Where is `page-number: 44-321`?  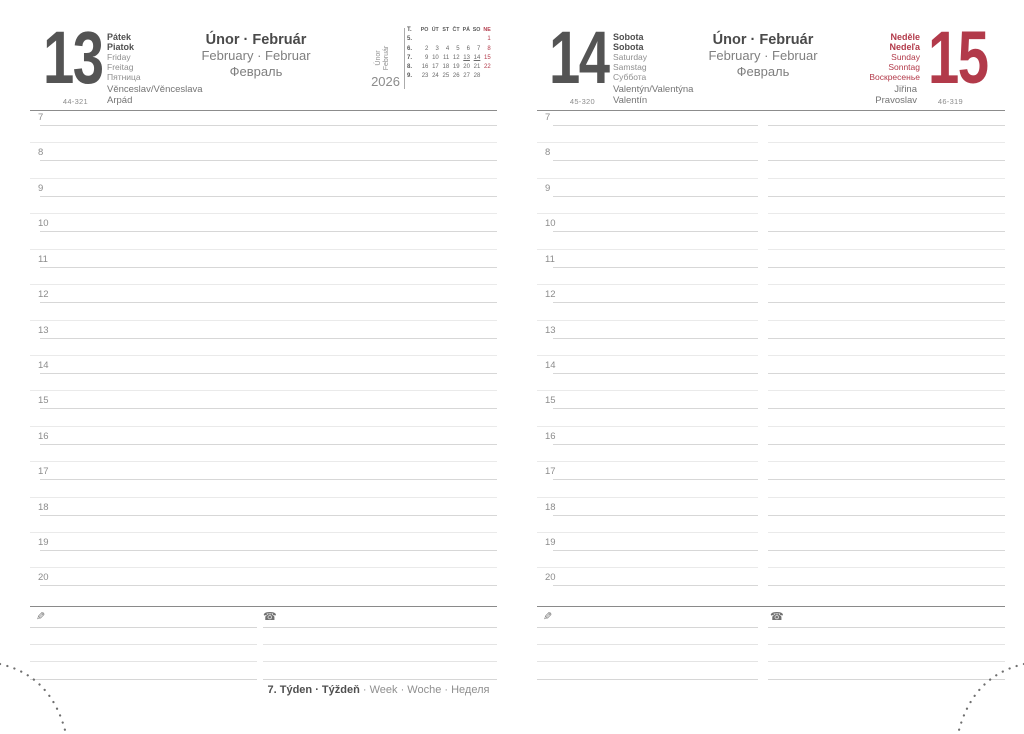 page-number: 44-321 is located at coordinates (75, 101).